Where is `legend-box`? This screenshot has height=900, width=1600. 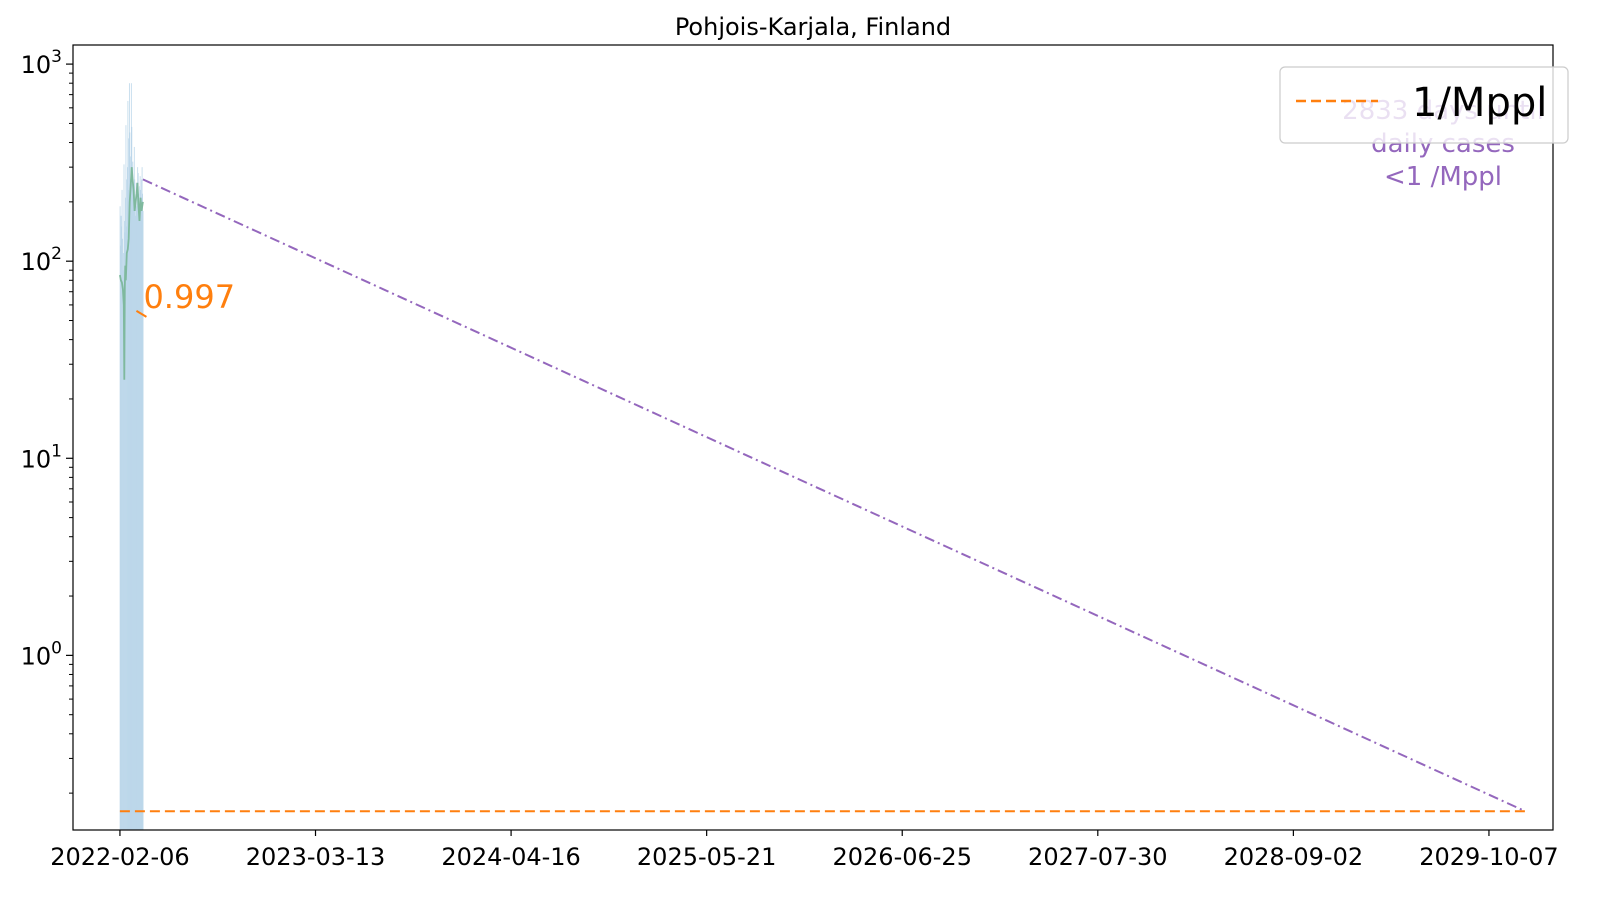
legend-box is located at coordinates (1424, 105).